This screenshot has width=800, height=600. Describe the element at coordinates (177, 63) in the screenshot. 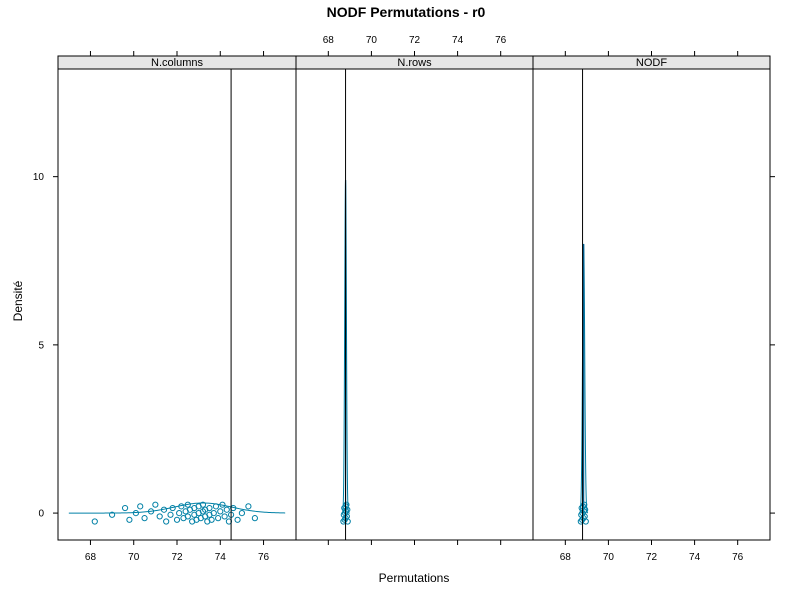

I see `panel-strip-label: N.columns` at that location.